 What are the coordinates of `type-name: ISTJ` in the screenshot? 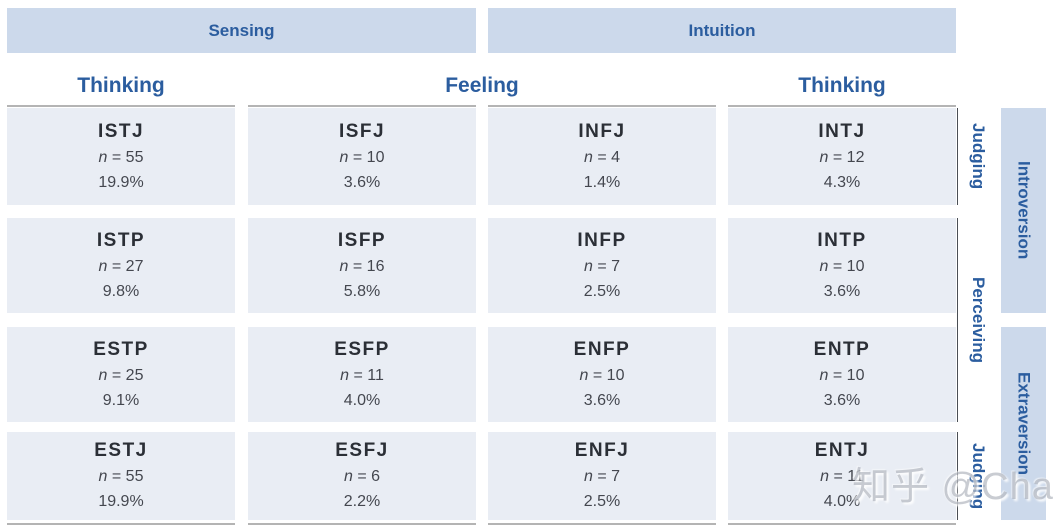 It's located at (121, 131).